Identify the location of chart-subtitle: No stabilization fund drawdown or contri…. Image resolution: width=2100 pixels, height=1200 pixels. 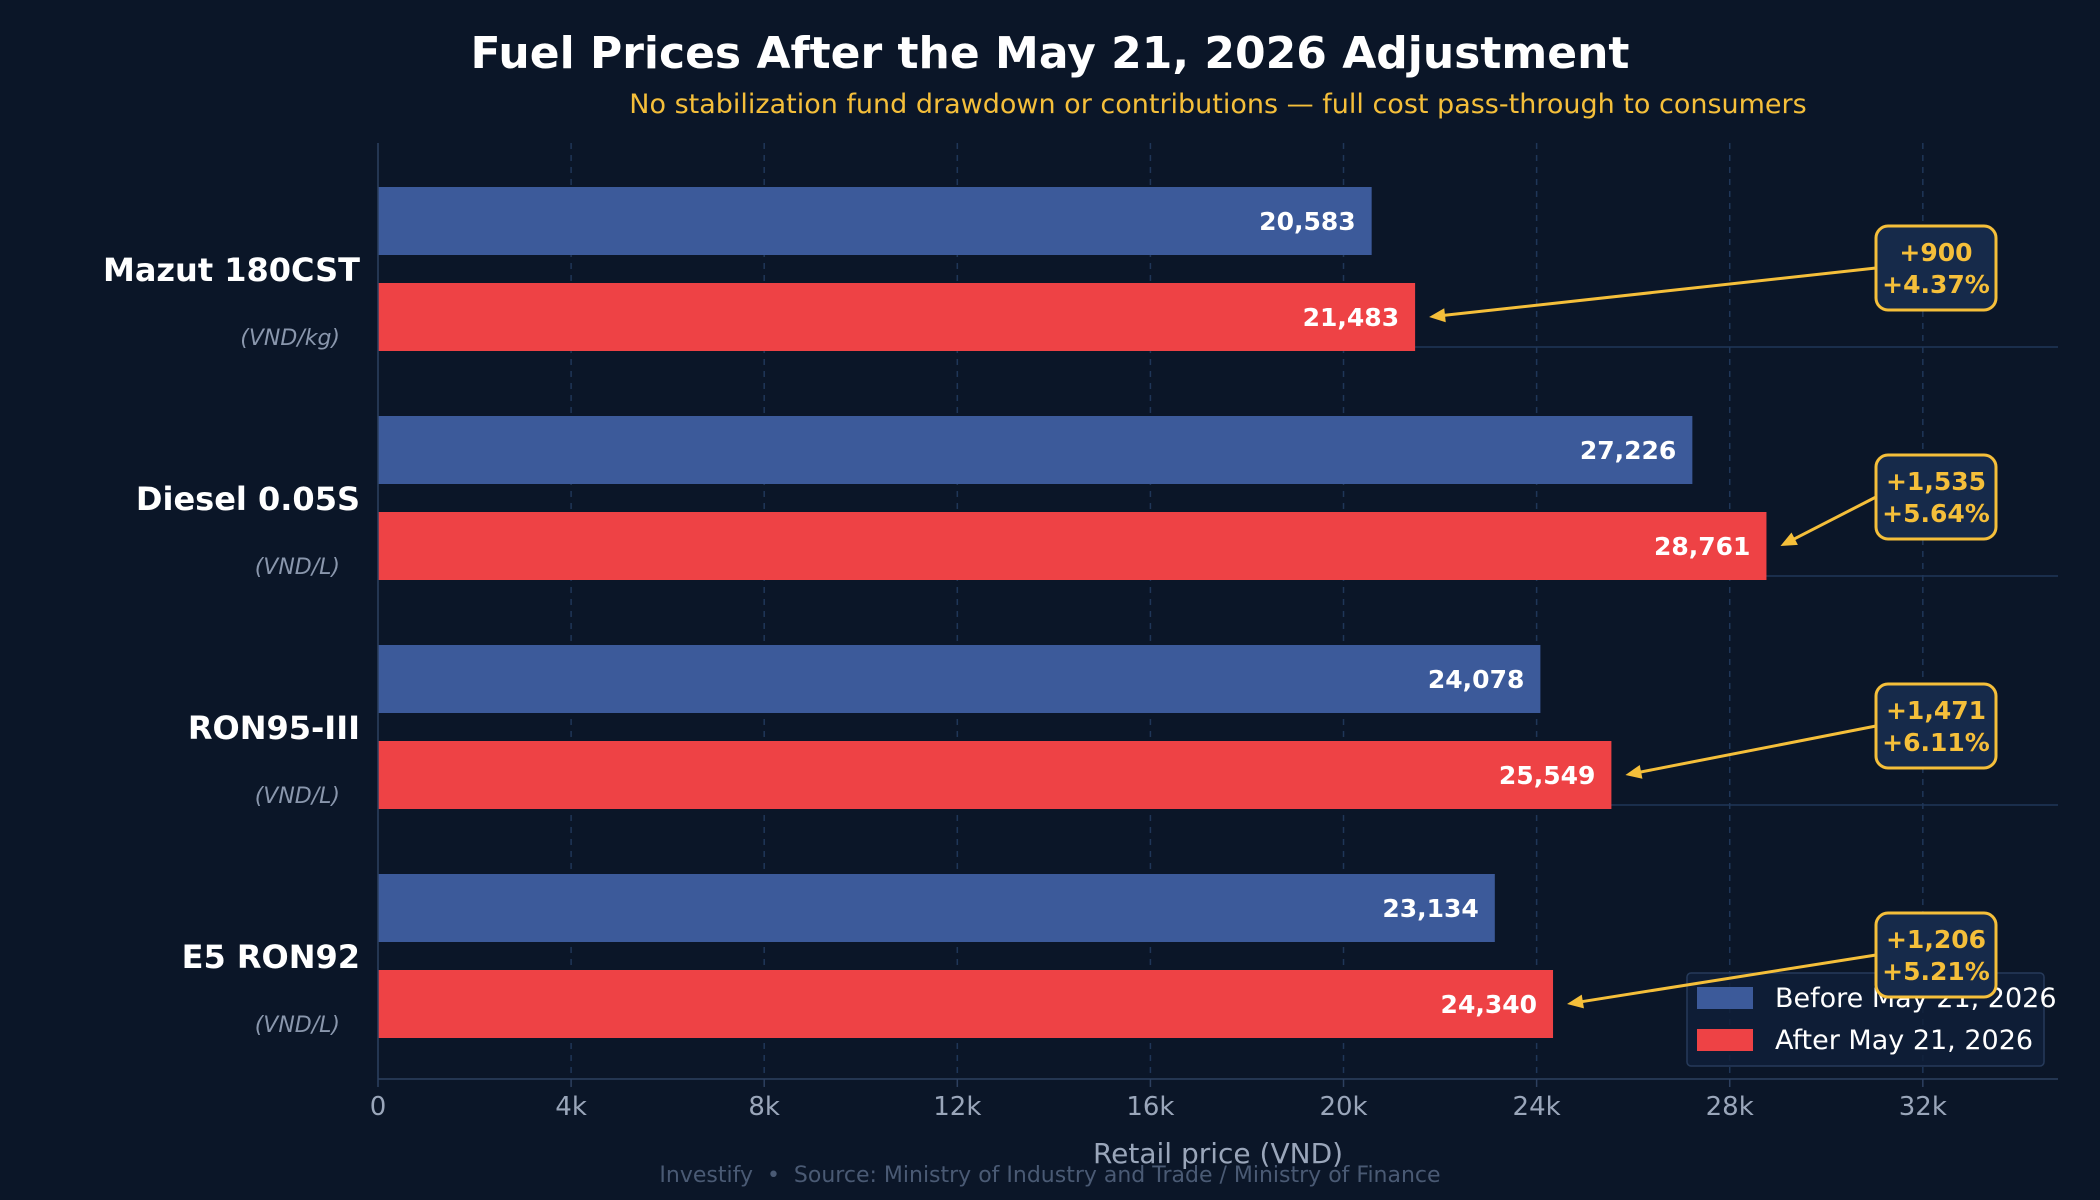
(1217, 104).